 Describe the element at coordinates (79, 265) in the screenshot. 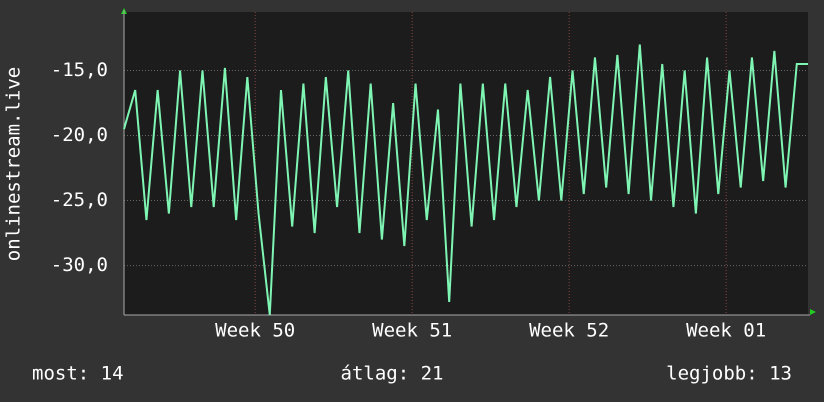

I see `y-tick-label: -30,0` at that location.